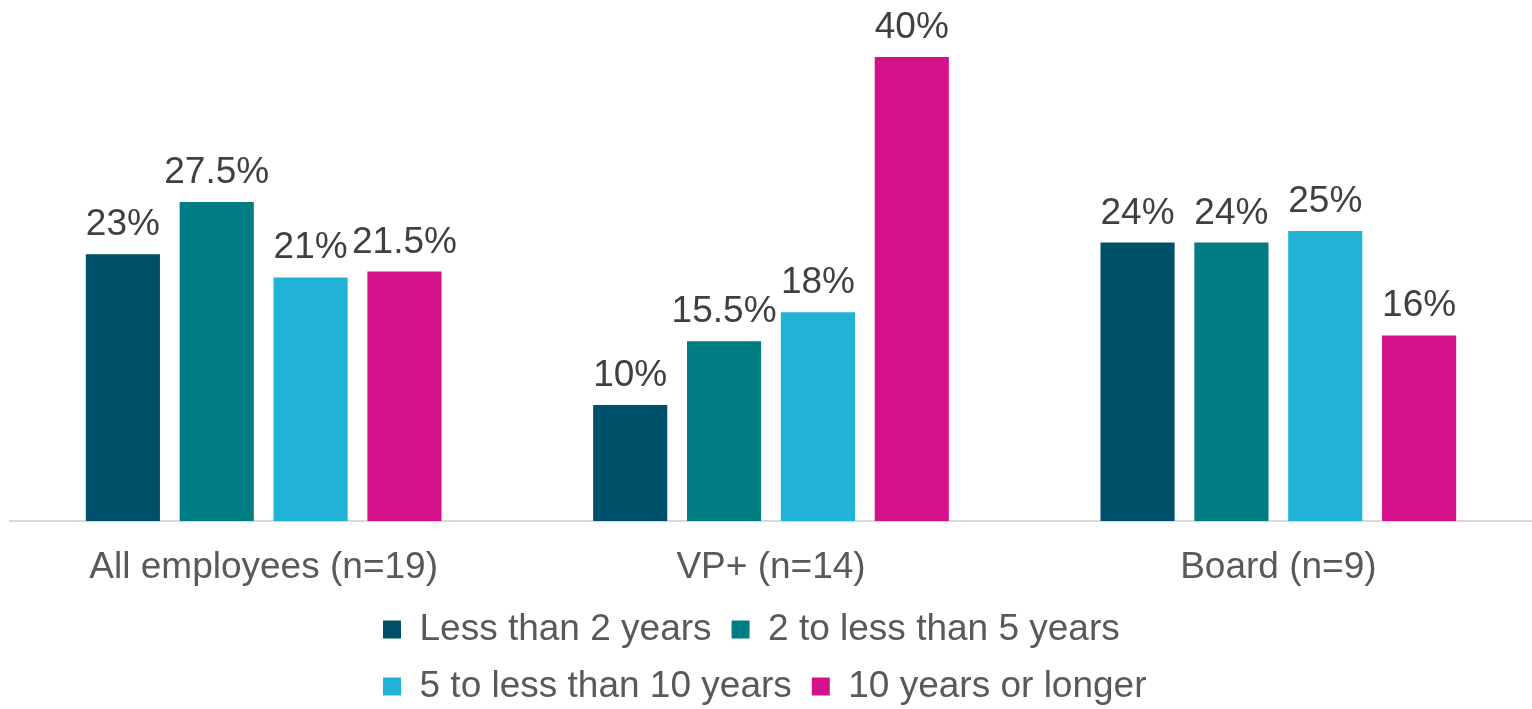 This screenshot has width=1532, height=709. What do you see at coordinates (122, 223) in the screenshot?
I see `data-label: 23%` at bounding box center [122, 223].